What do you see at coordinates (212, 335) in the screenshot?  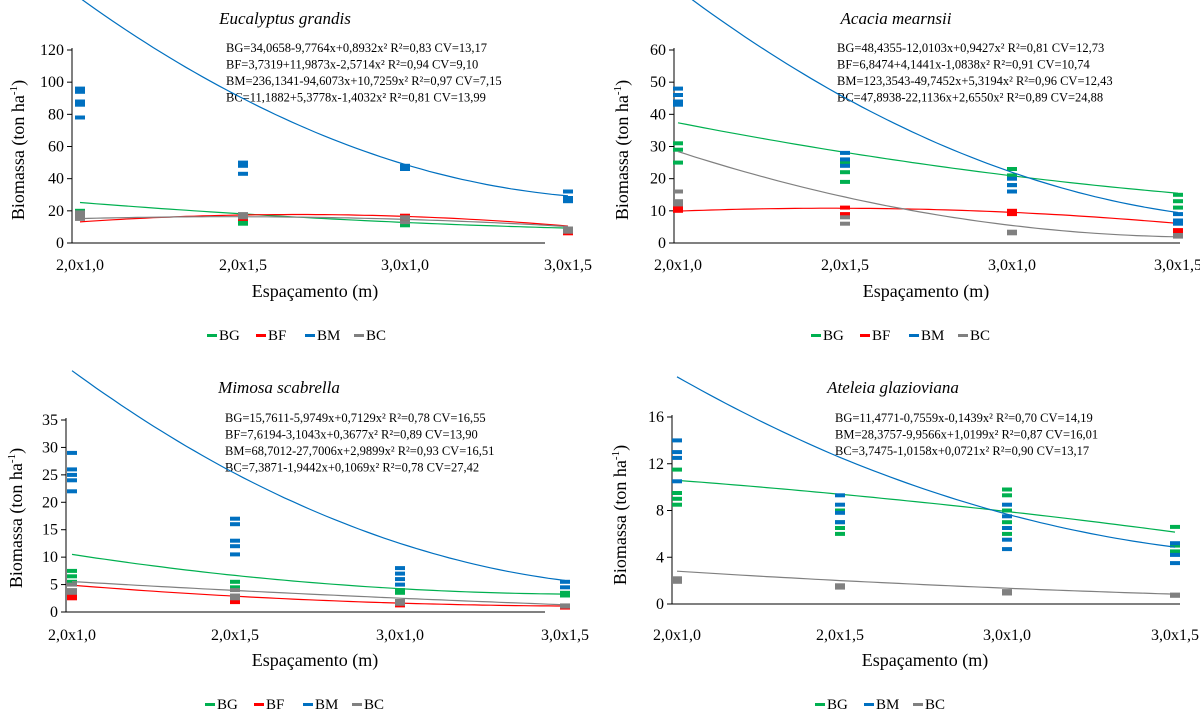 I see `legend-swatch-bg` at bounding box center [212, 335].